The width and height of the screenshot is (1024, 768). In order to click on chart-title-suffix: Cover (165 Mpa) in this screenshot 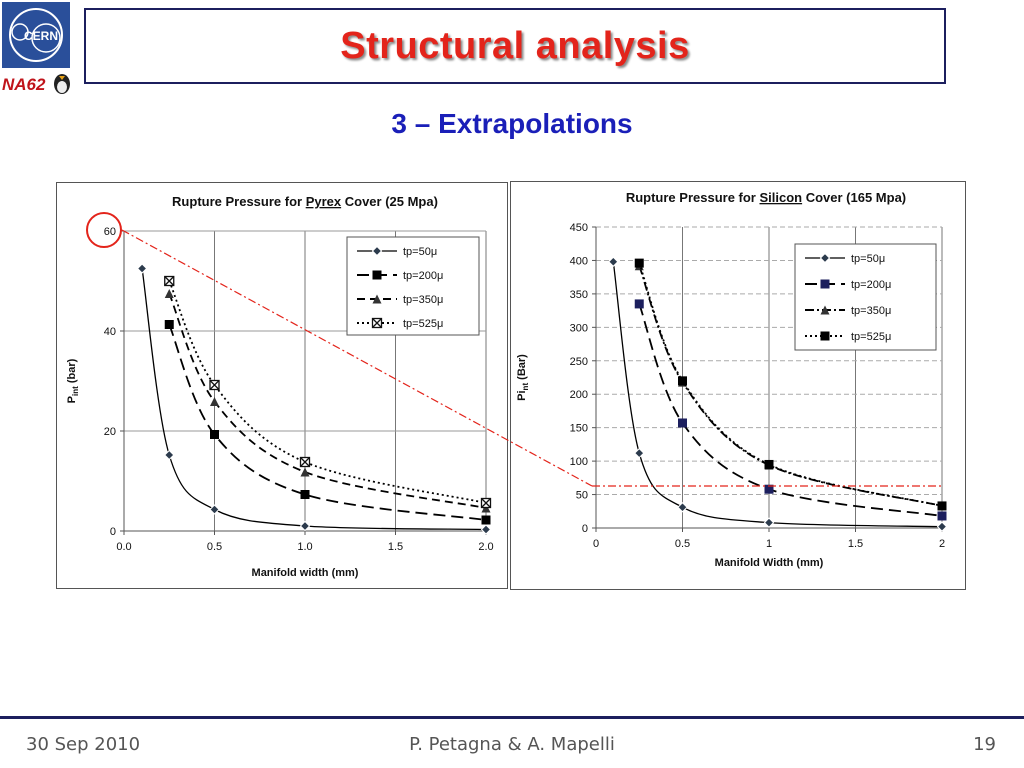, I will do `click(854, 197)`.